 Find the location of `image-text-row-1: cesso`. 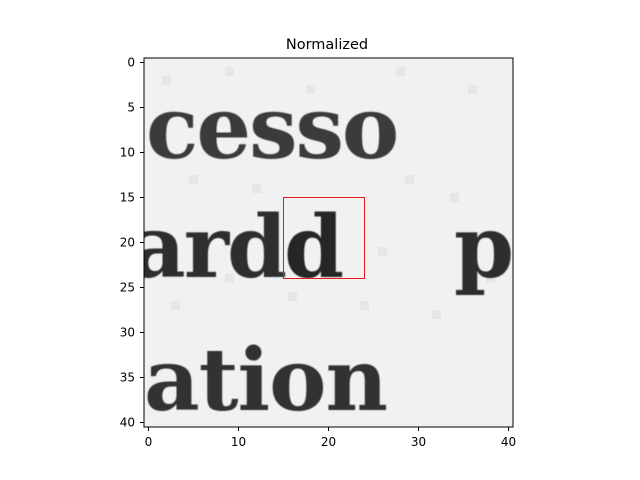

image-text-row-1: cesso is located at coordinates (271, 128).